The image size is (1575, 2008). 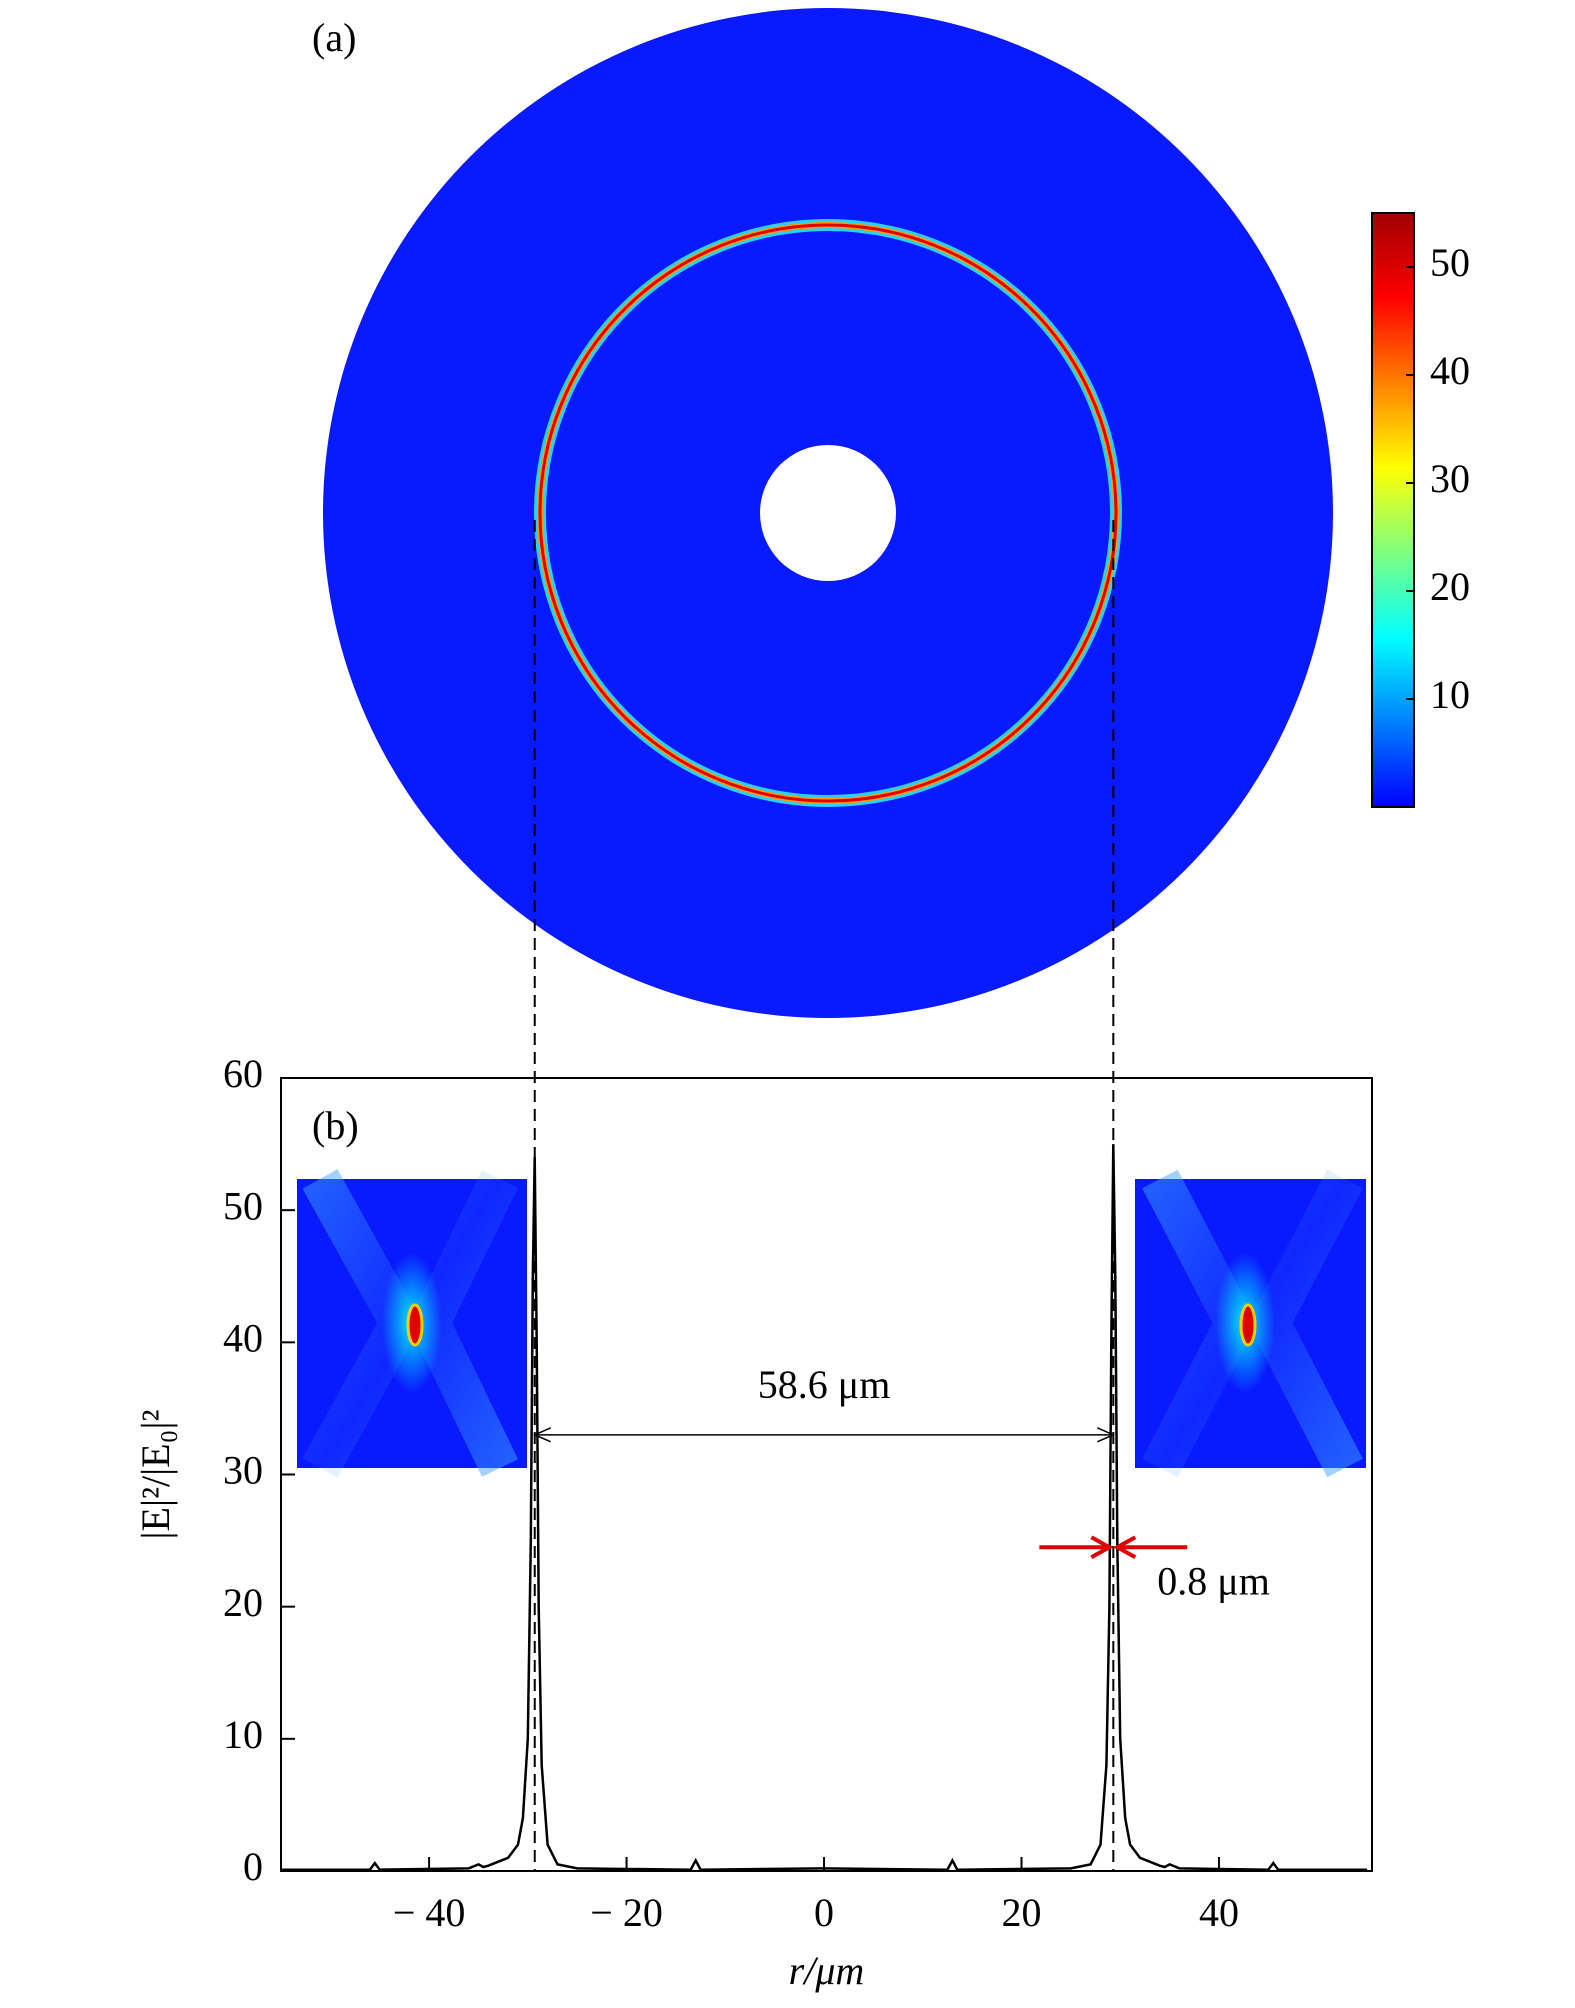 What do you see at coordinates (334, 37) in the screenshot?
I see `panel-label: (a)` at bounding box center [334, 37].